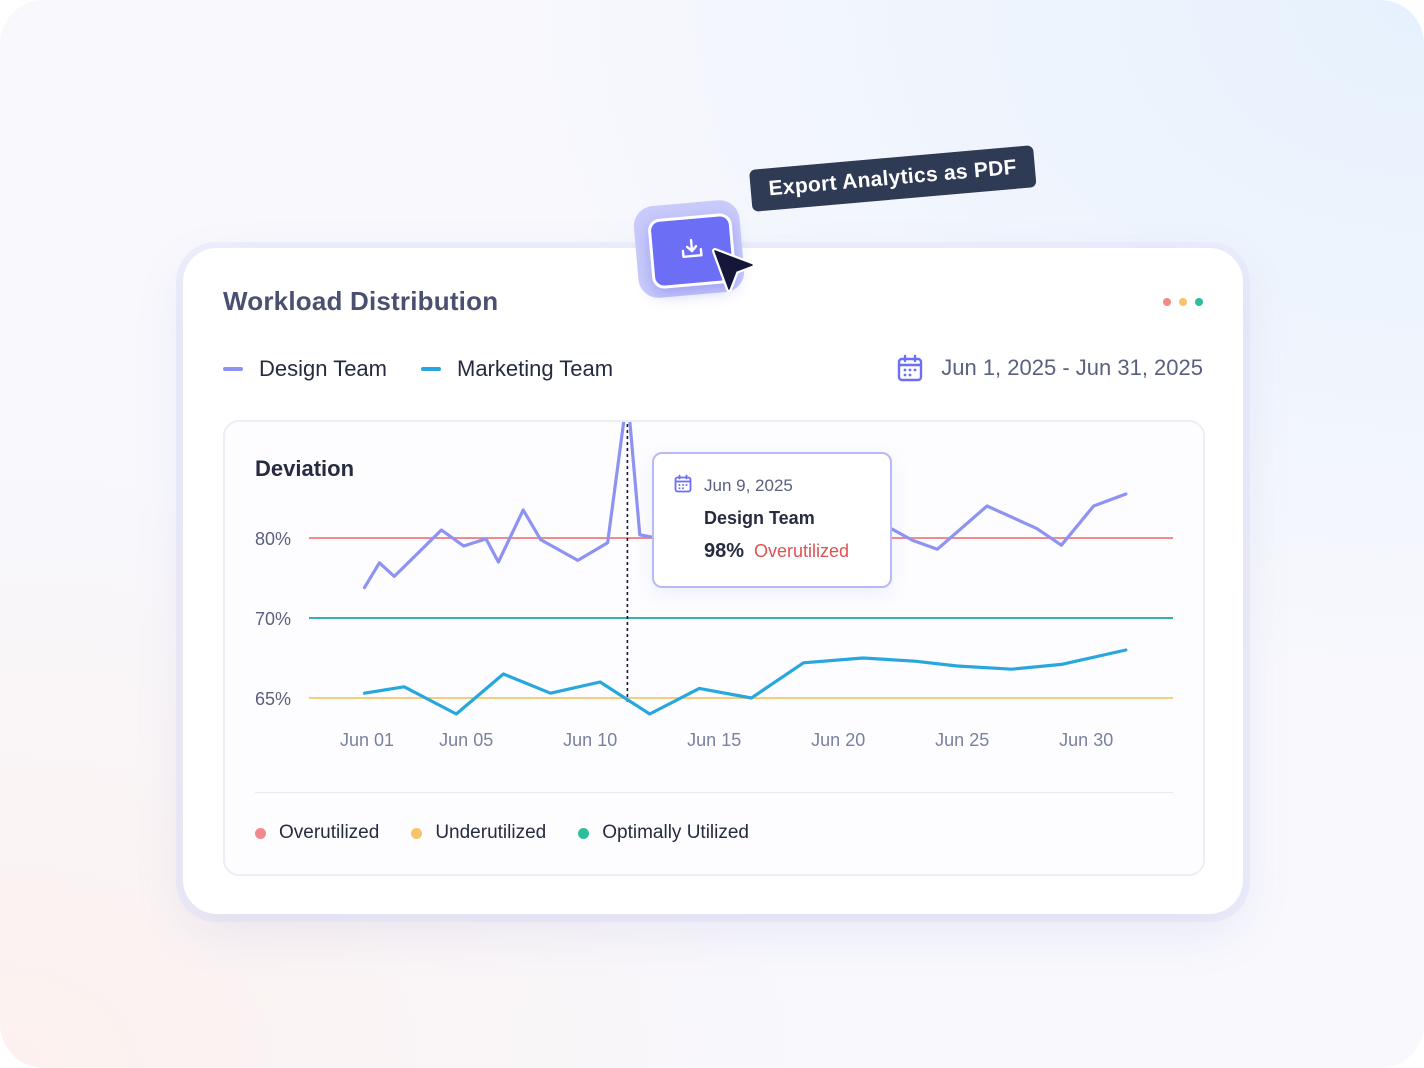  I want to click on data-tooltip: Jun 9, 2025 Design Team 98% Overutilized, so click(772, 520).